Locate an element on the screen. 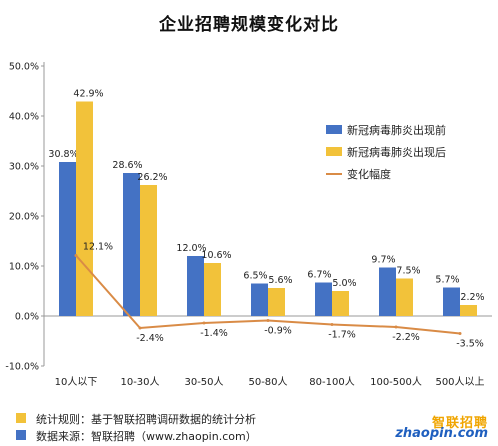  y-tick-label: 0.0% is located at coordinates (27, 317).